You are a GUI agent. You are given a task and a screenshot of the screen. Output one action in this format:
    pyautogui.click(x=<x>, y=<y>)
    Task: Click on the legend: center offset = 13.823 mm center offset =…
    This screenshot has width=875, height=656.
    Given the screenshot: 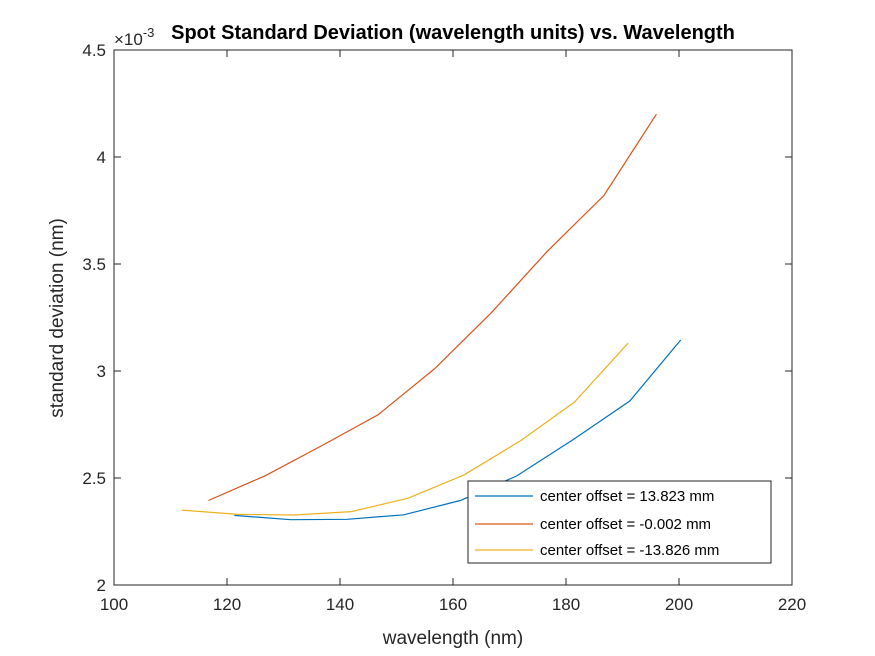 What is the action you would take?
    pyautogui.click(x=619, y=522)
    